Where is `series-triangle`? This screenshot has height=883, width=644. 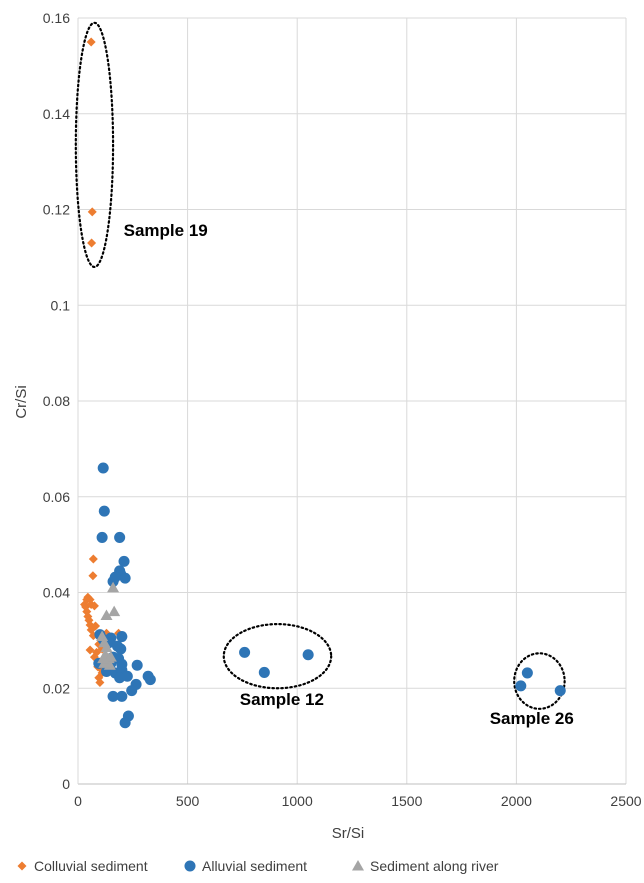
series-triangle is located at coordinates (108, 625).